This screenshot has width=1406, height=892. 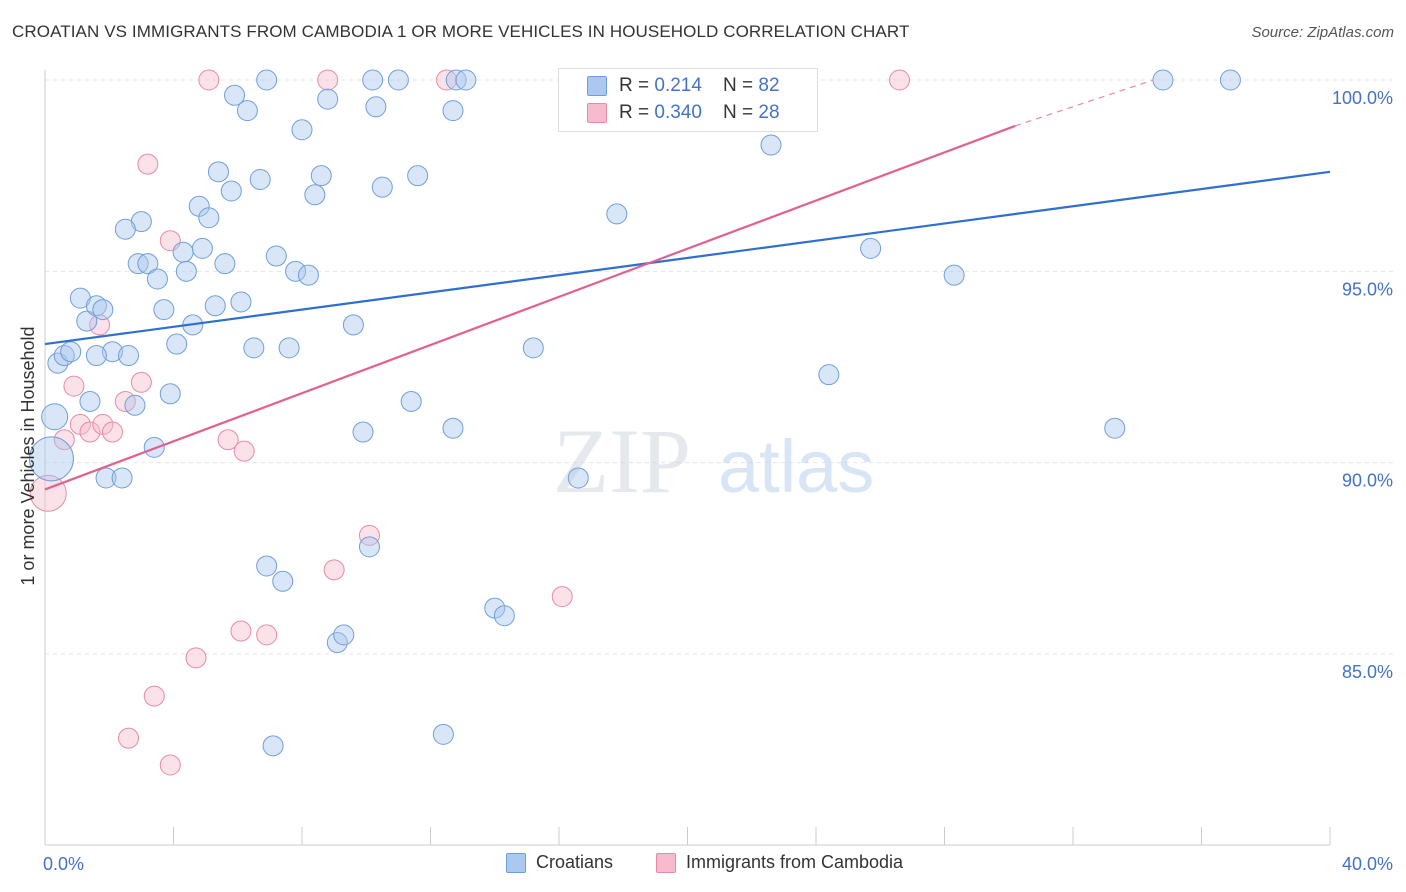 What do you see at coordinates (622, 461) in the screenshot?
I see `watermark-zip: ZIP` at bounding box center [622, 461].